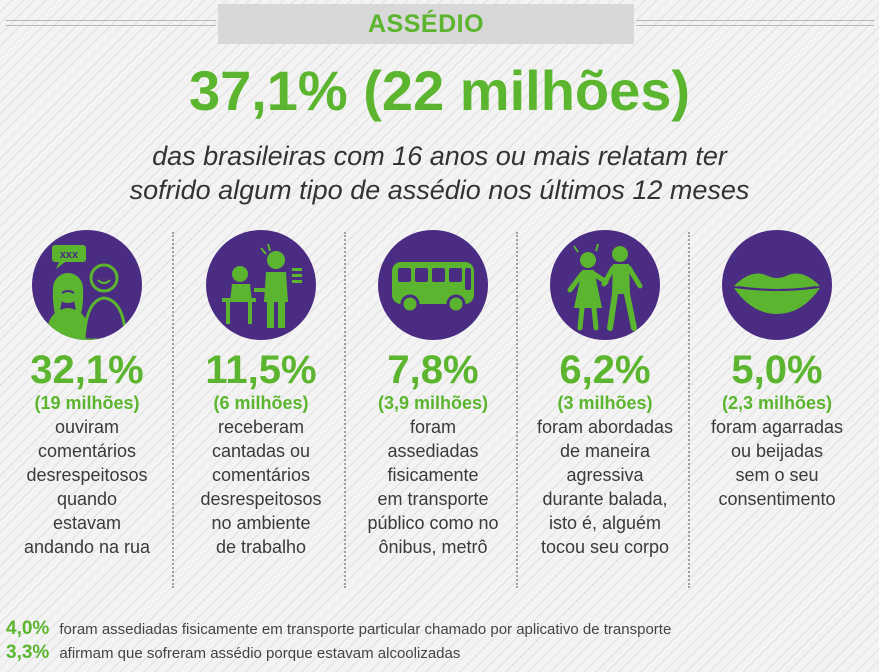  I want to click on stat-percentage: 11,5%, so click(261, 370).